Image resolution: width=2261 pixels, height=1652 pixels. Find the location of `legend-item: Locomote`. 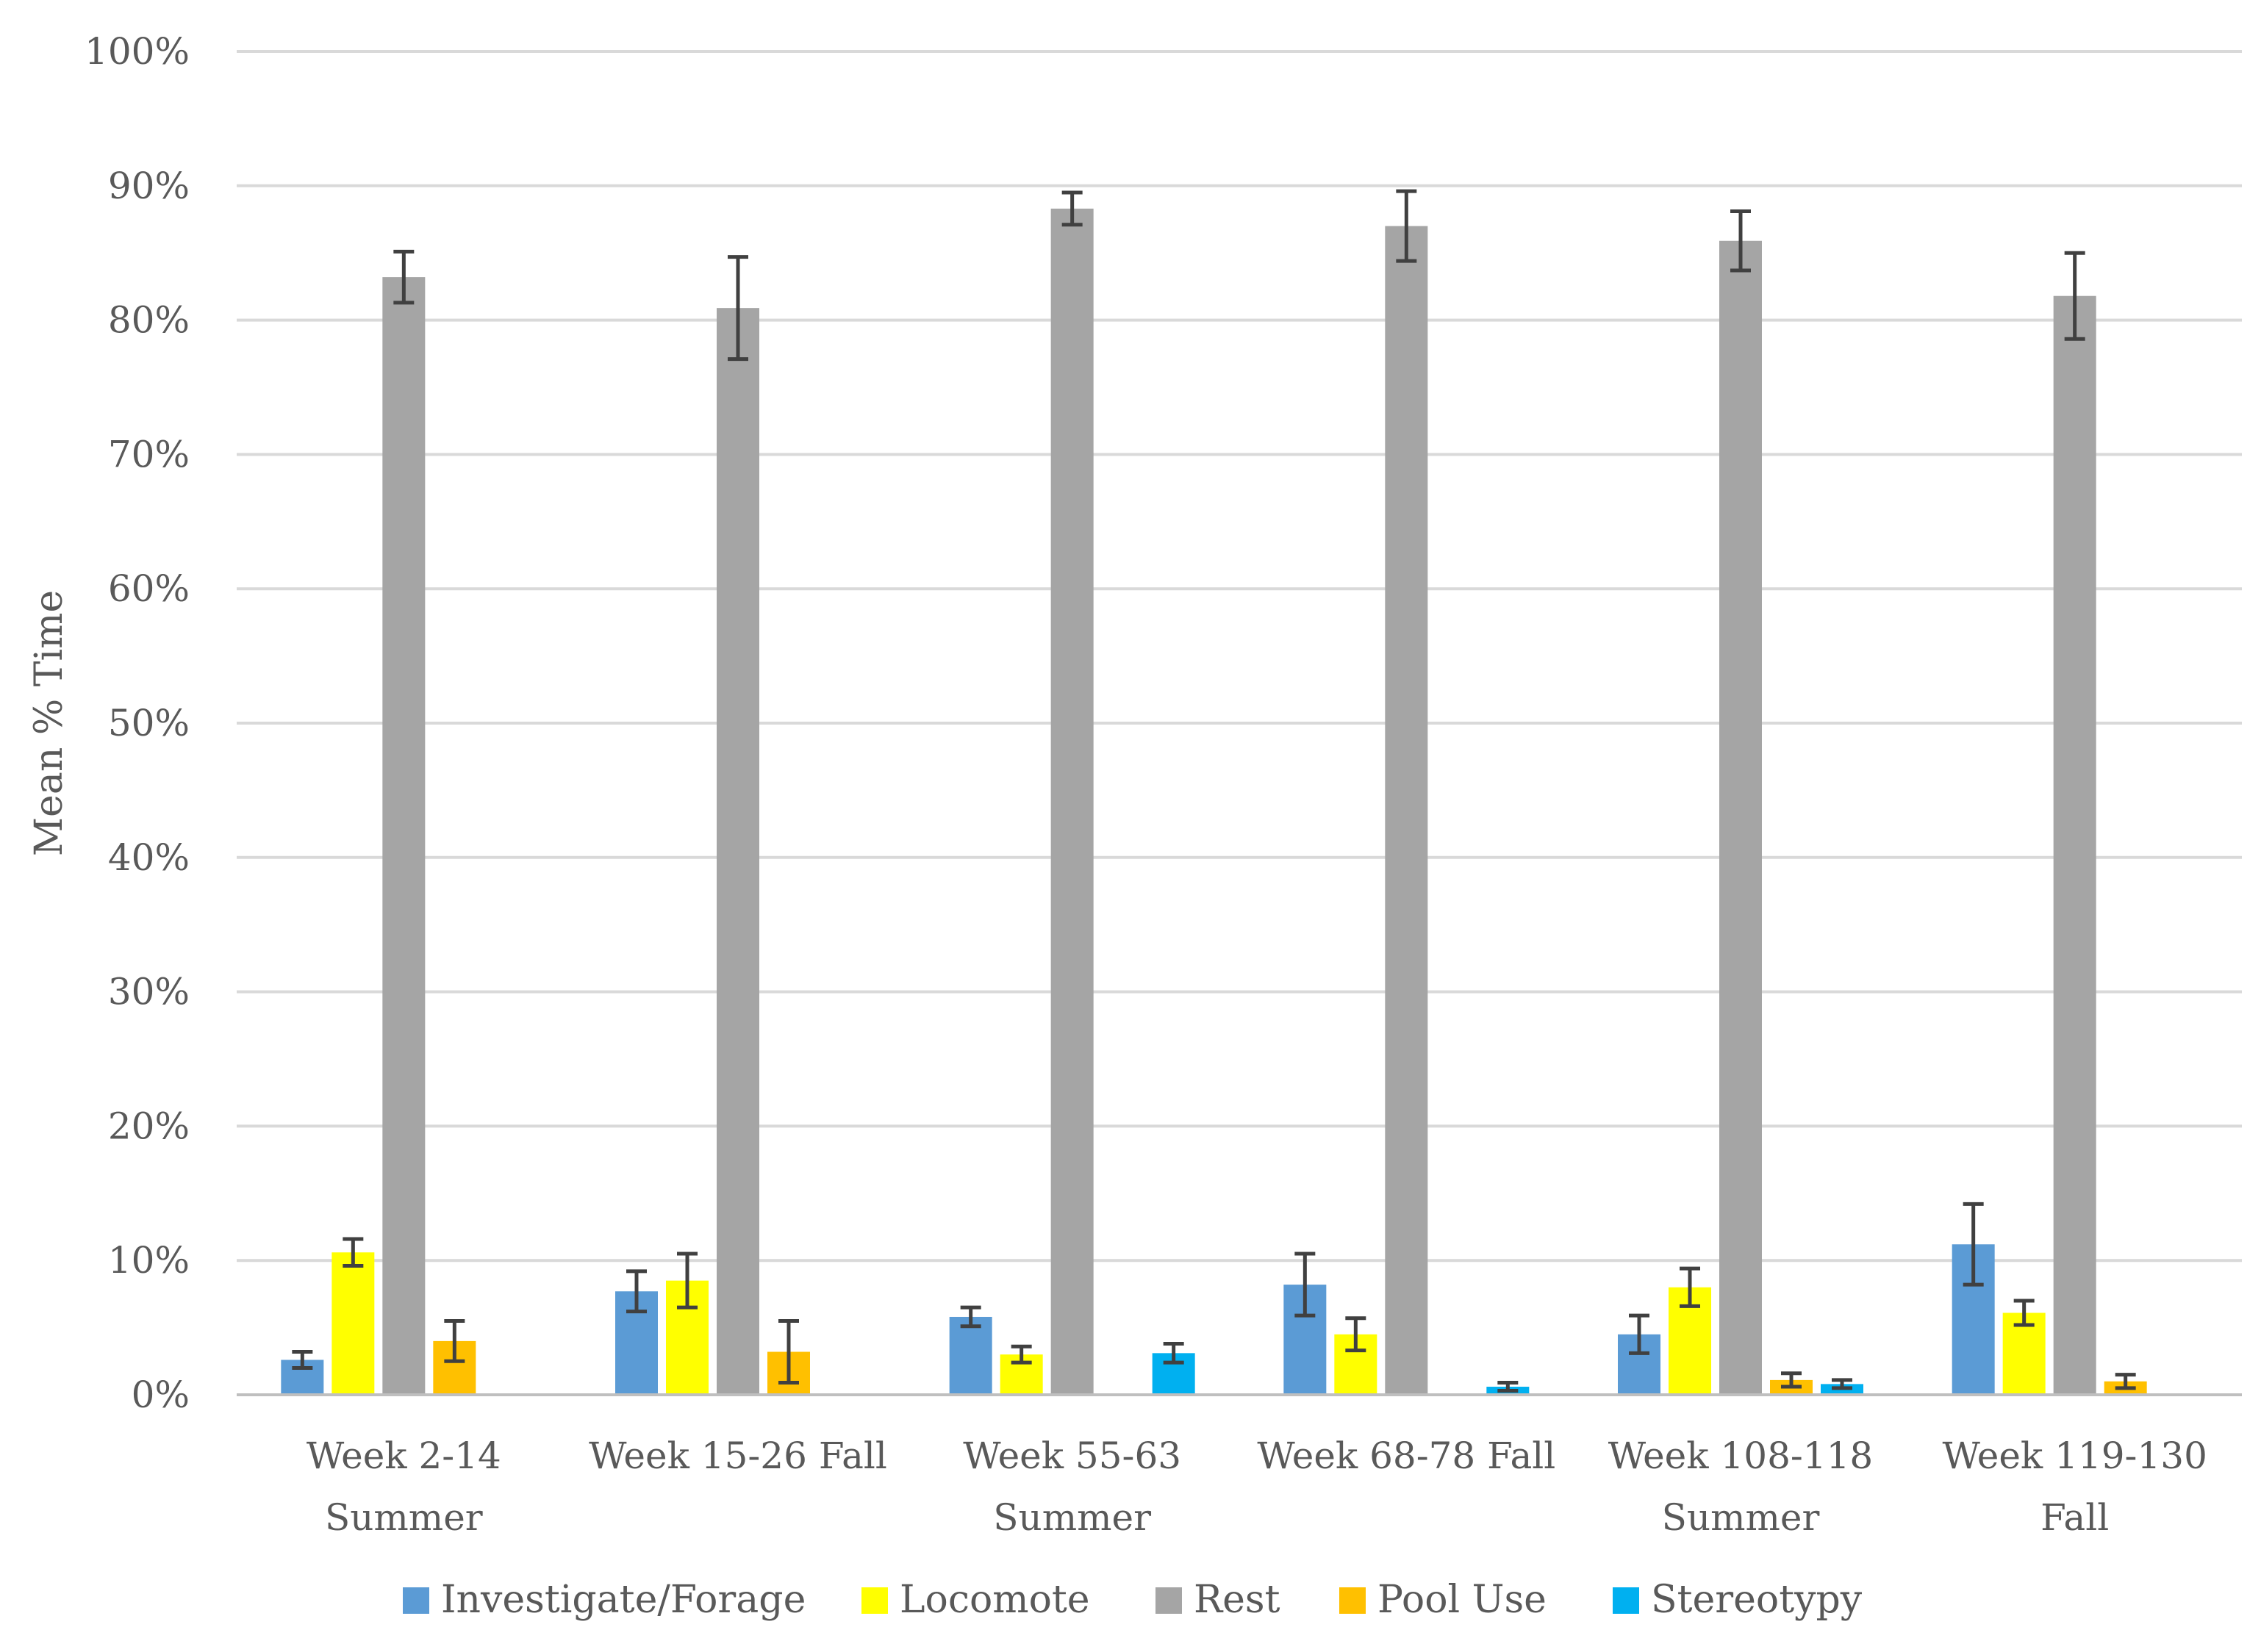

legend-item: Locomote is located at coordinates (975, 1600).